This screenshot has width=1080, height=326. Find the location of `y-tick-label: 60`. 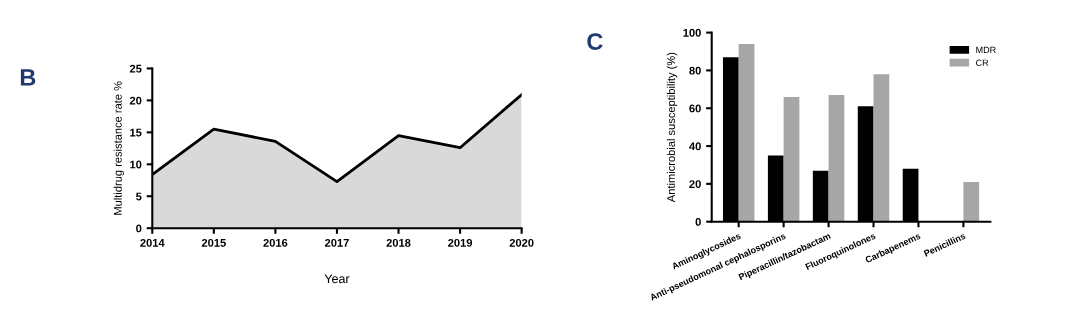

y-tick-label: 60 is located at coordinates (695, 108).